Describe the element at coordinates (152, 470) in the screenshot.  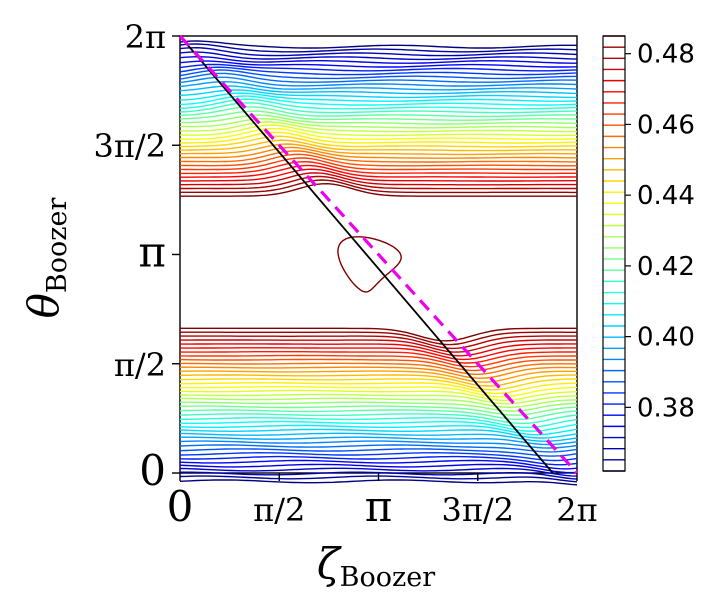
I see `y-tick-label: 0` at that location.